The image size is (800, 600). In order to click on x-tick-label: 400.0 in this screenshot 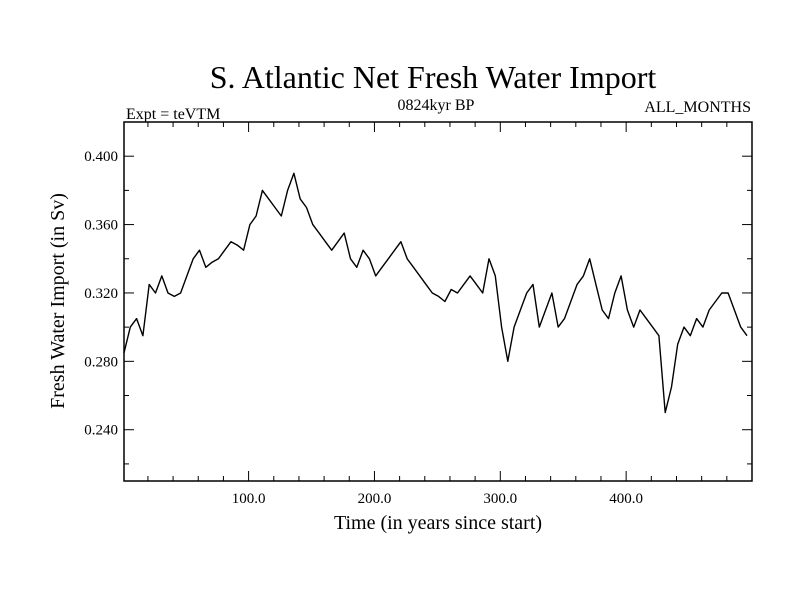, I will do `click(626, 499)`.